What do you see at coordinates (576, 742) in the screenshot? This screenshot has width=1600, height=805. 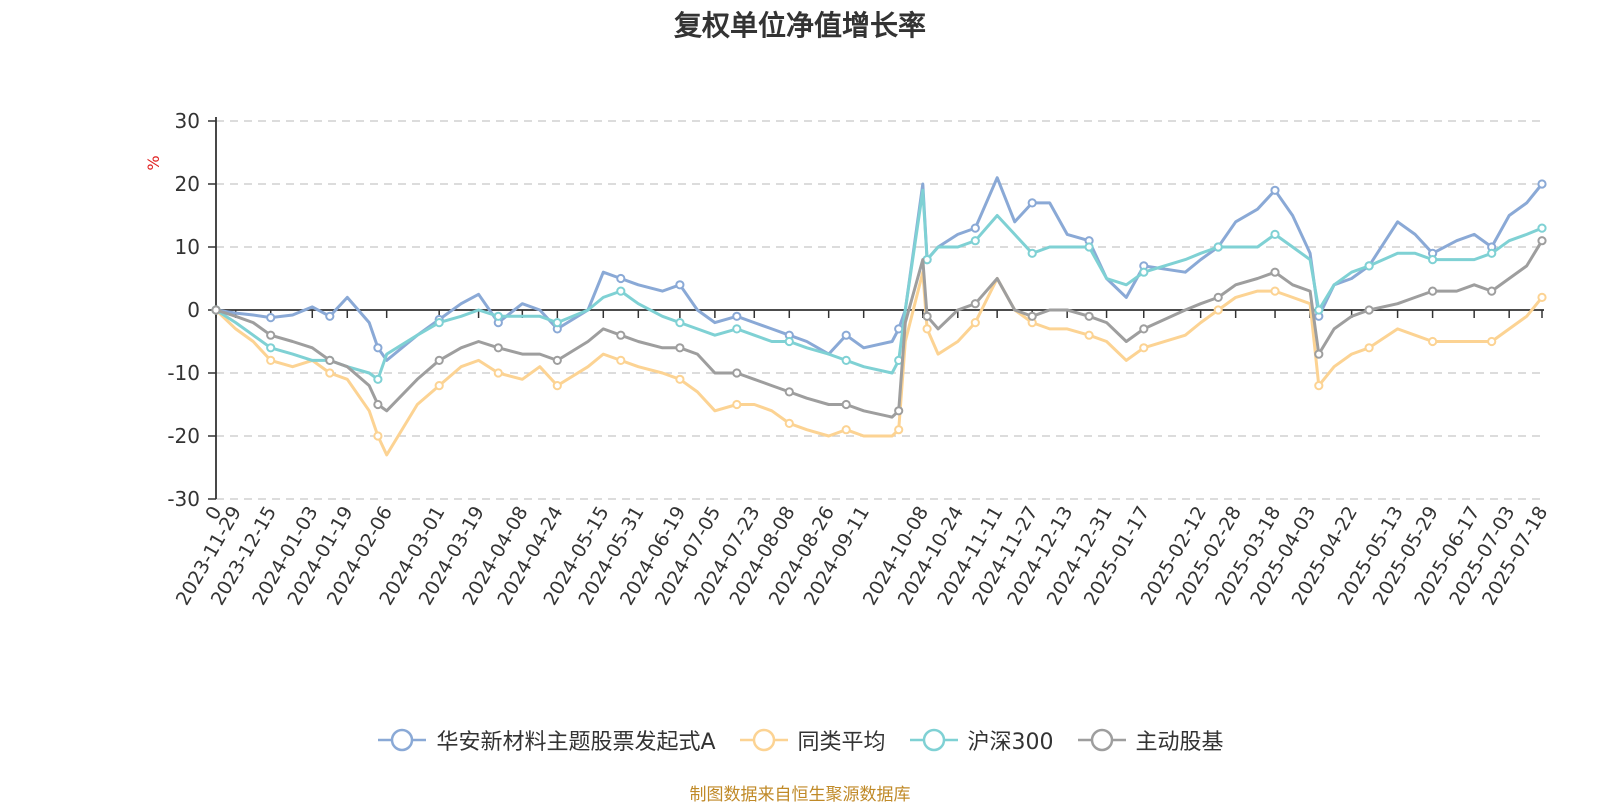 I see `legend-label: 华安新材料主题股票发起式A` at bounding box center [576, 742].